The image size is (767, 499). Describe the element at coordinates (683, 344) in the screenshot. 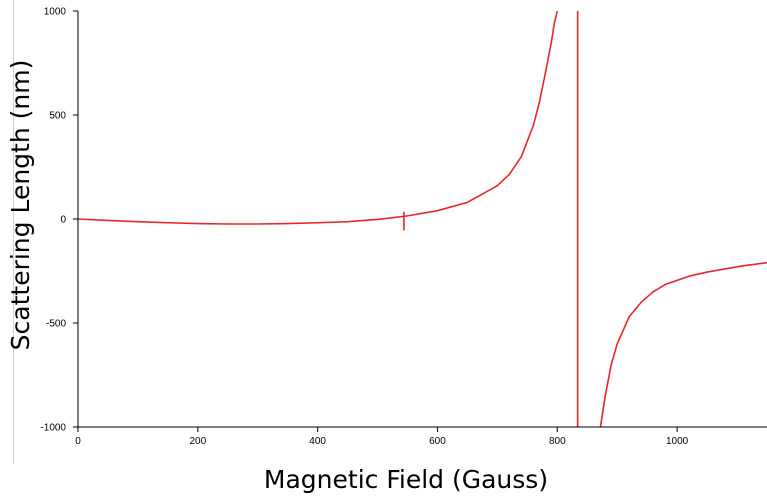

I see `curve-right-branch` at that location.